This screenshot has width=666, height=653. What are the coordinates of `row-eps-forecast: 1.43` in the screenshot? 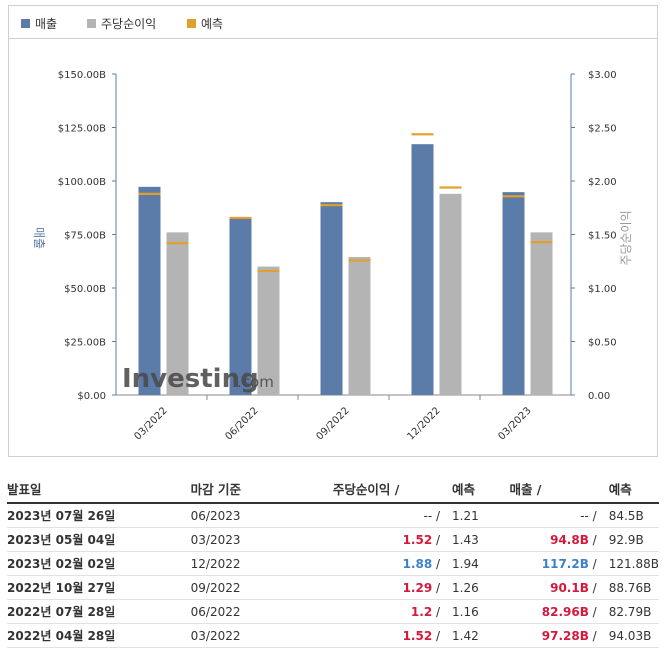 It's located at (475, 539).